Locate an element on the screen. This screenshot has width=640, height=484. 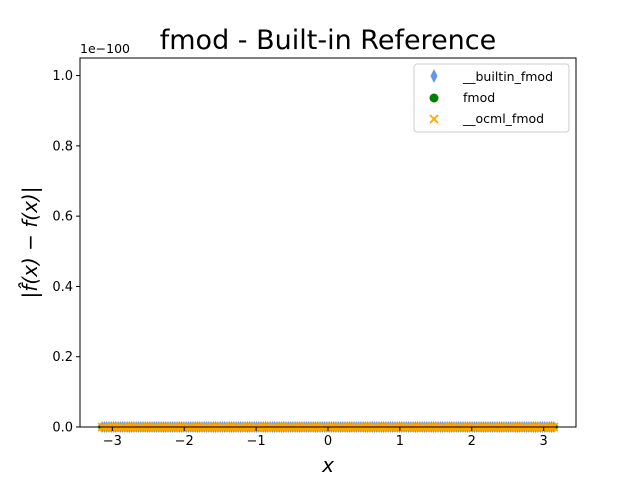
legend-marker-ocml-fmod is located at coordinates (434, 119).